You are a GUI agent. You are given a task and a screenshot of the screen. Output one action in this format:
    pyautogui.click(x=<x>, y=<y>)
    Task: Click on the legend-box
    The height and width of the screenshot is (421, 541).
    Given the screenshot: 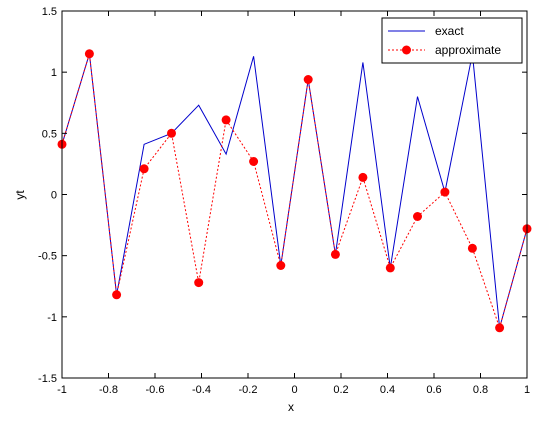 What is the action you would take?
    pyautogui.click(x=452, y=40)
    